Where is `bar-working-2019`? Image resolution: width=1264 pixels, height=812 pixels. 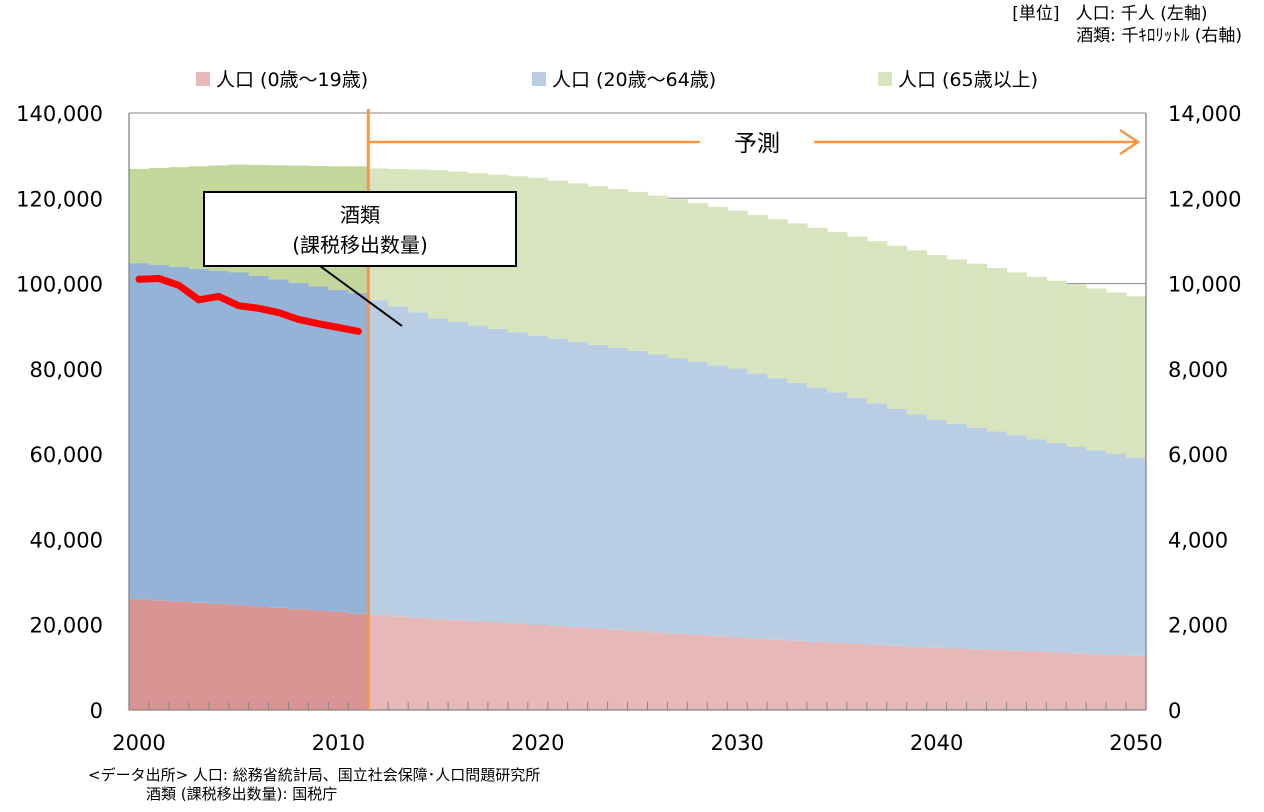
bar-working-2019 is located at coordinates (518, 478).